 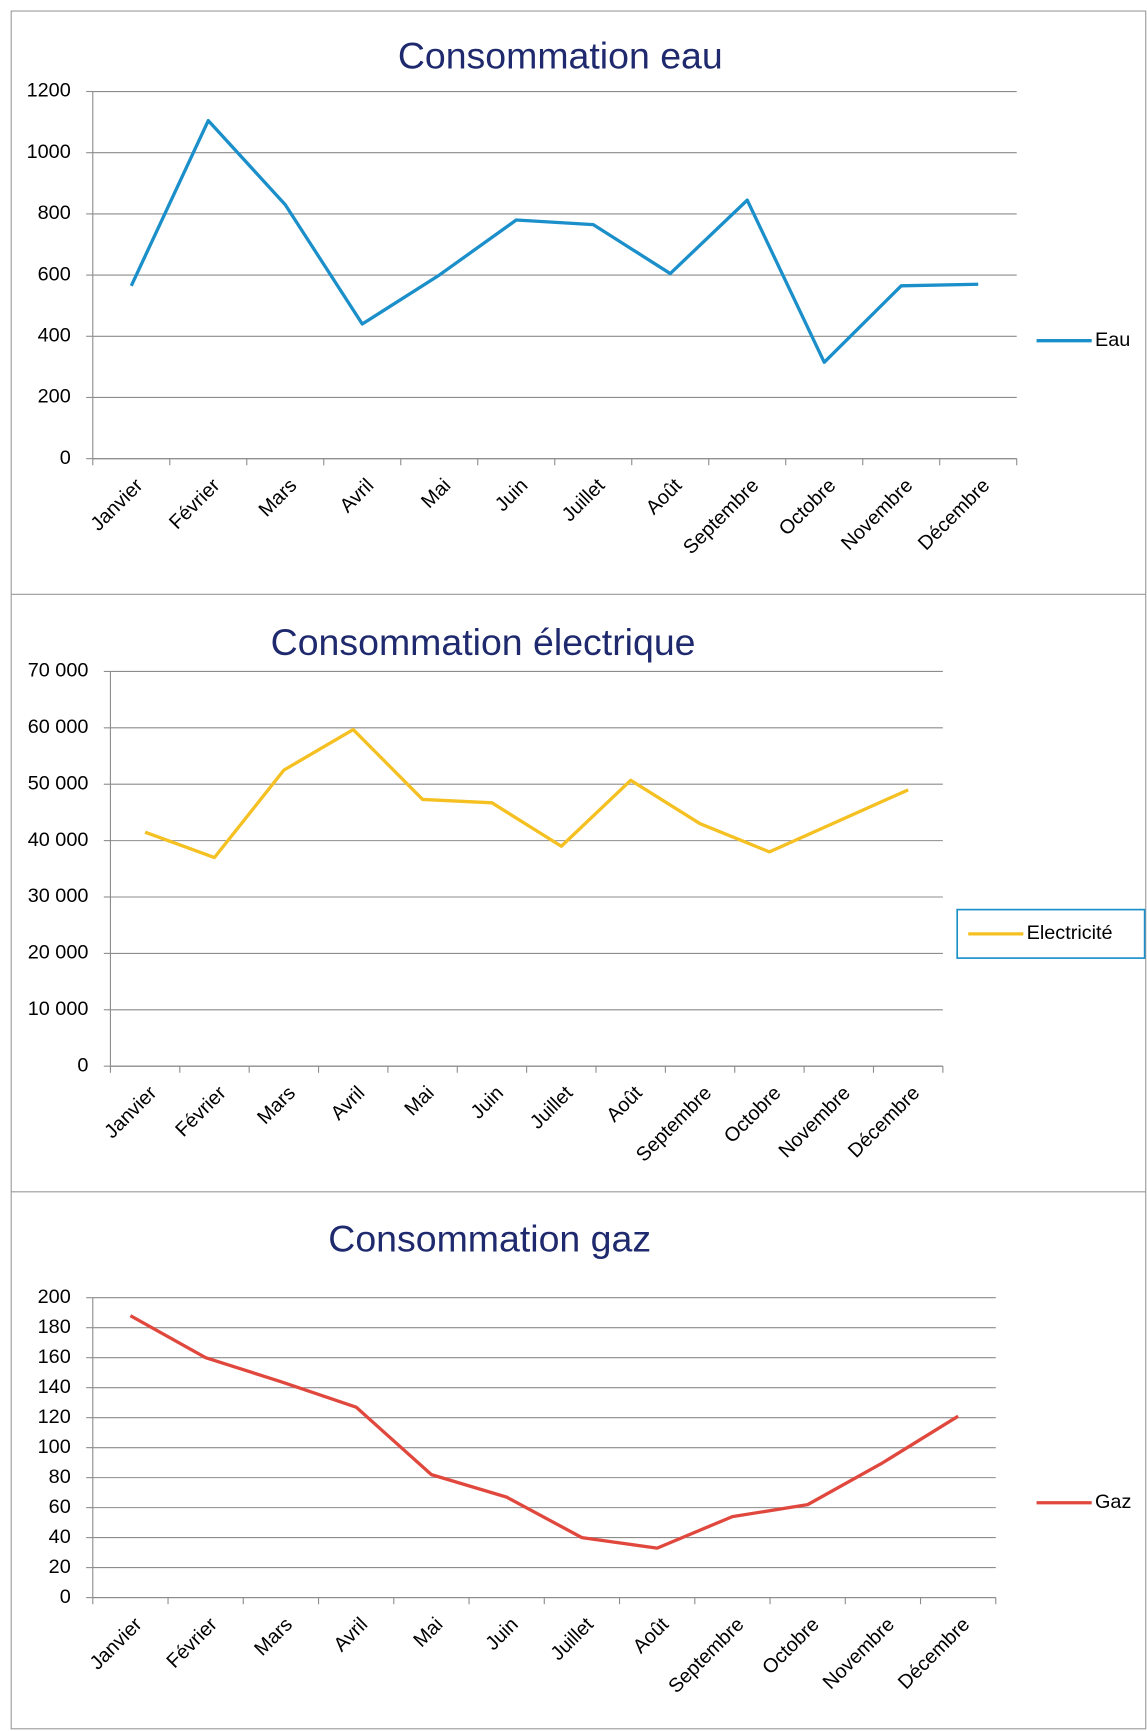 What do you see at coordinates (60, 1507) in the screenshot?
I see `y-tick-label: 60` at bounding box center [60, 1507].